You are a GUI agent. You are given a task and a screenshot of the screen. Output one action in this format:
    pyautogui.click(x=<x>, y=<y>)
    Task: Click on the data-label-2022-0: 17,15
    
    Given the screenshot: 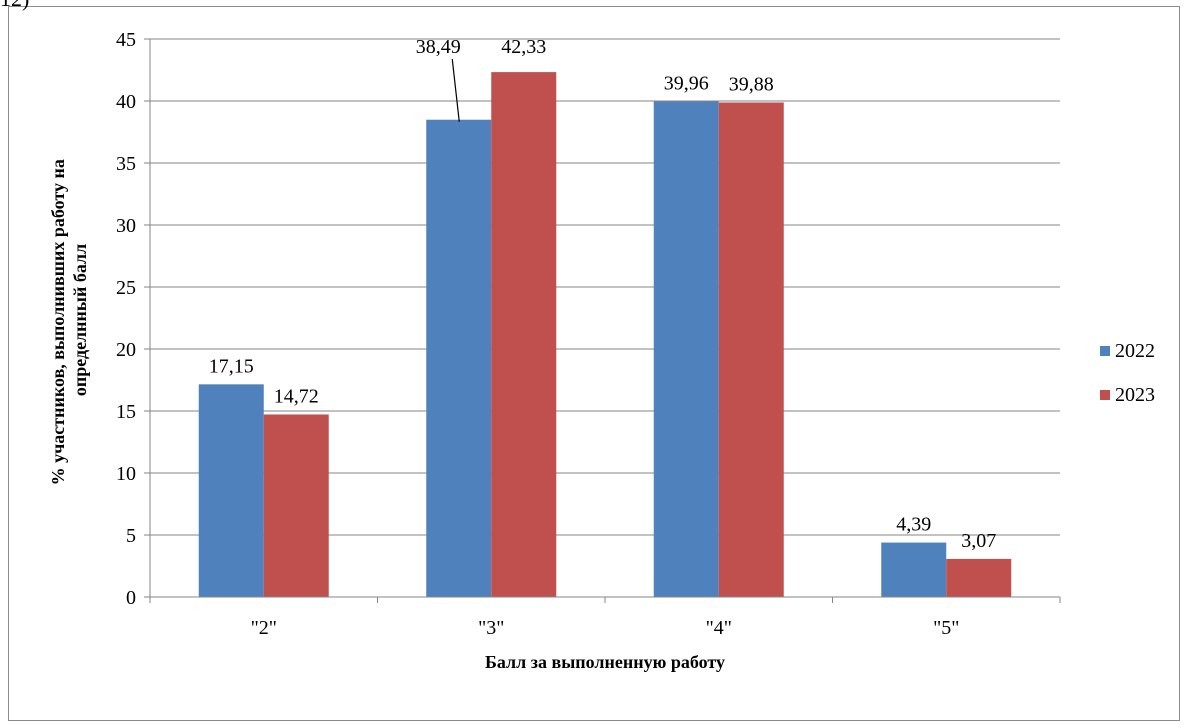 What is the action you would take?
    pyautogui.click(x=231, y=366)
    